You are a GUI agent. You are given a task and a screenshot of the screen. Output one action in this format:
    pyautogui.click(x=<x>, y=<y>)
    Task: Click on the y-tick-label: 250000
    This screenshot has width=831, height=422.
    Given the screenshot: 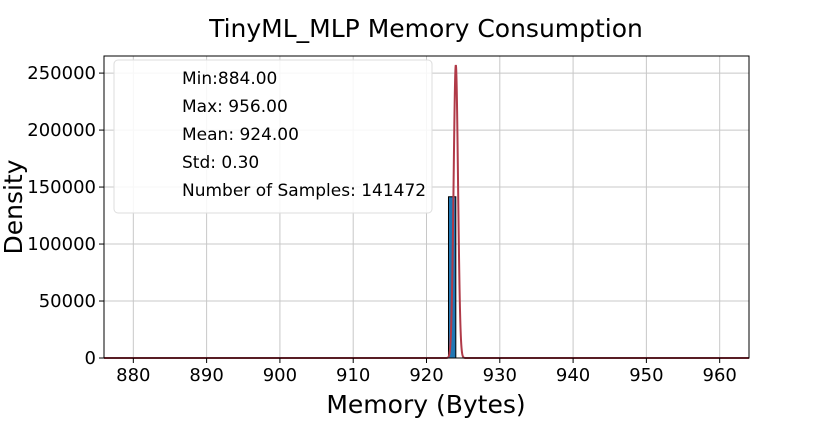 What is the action you would take?
    pyautogui.click(x=61, y=73)
    